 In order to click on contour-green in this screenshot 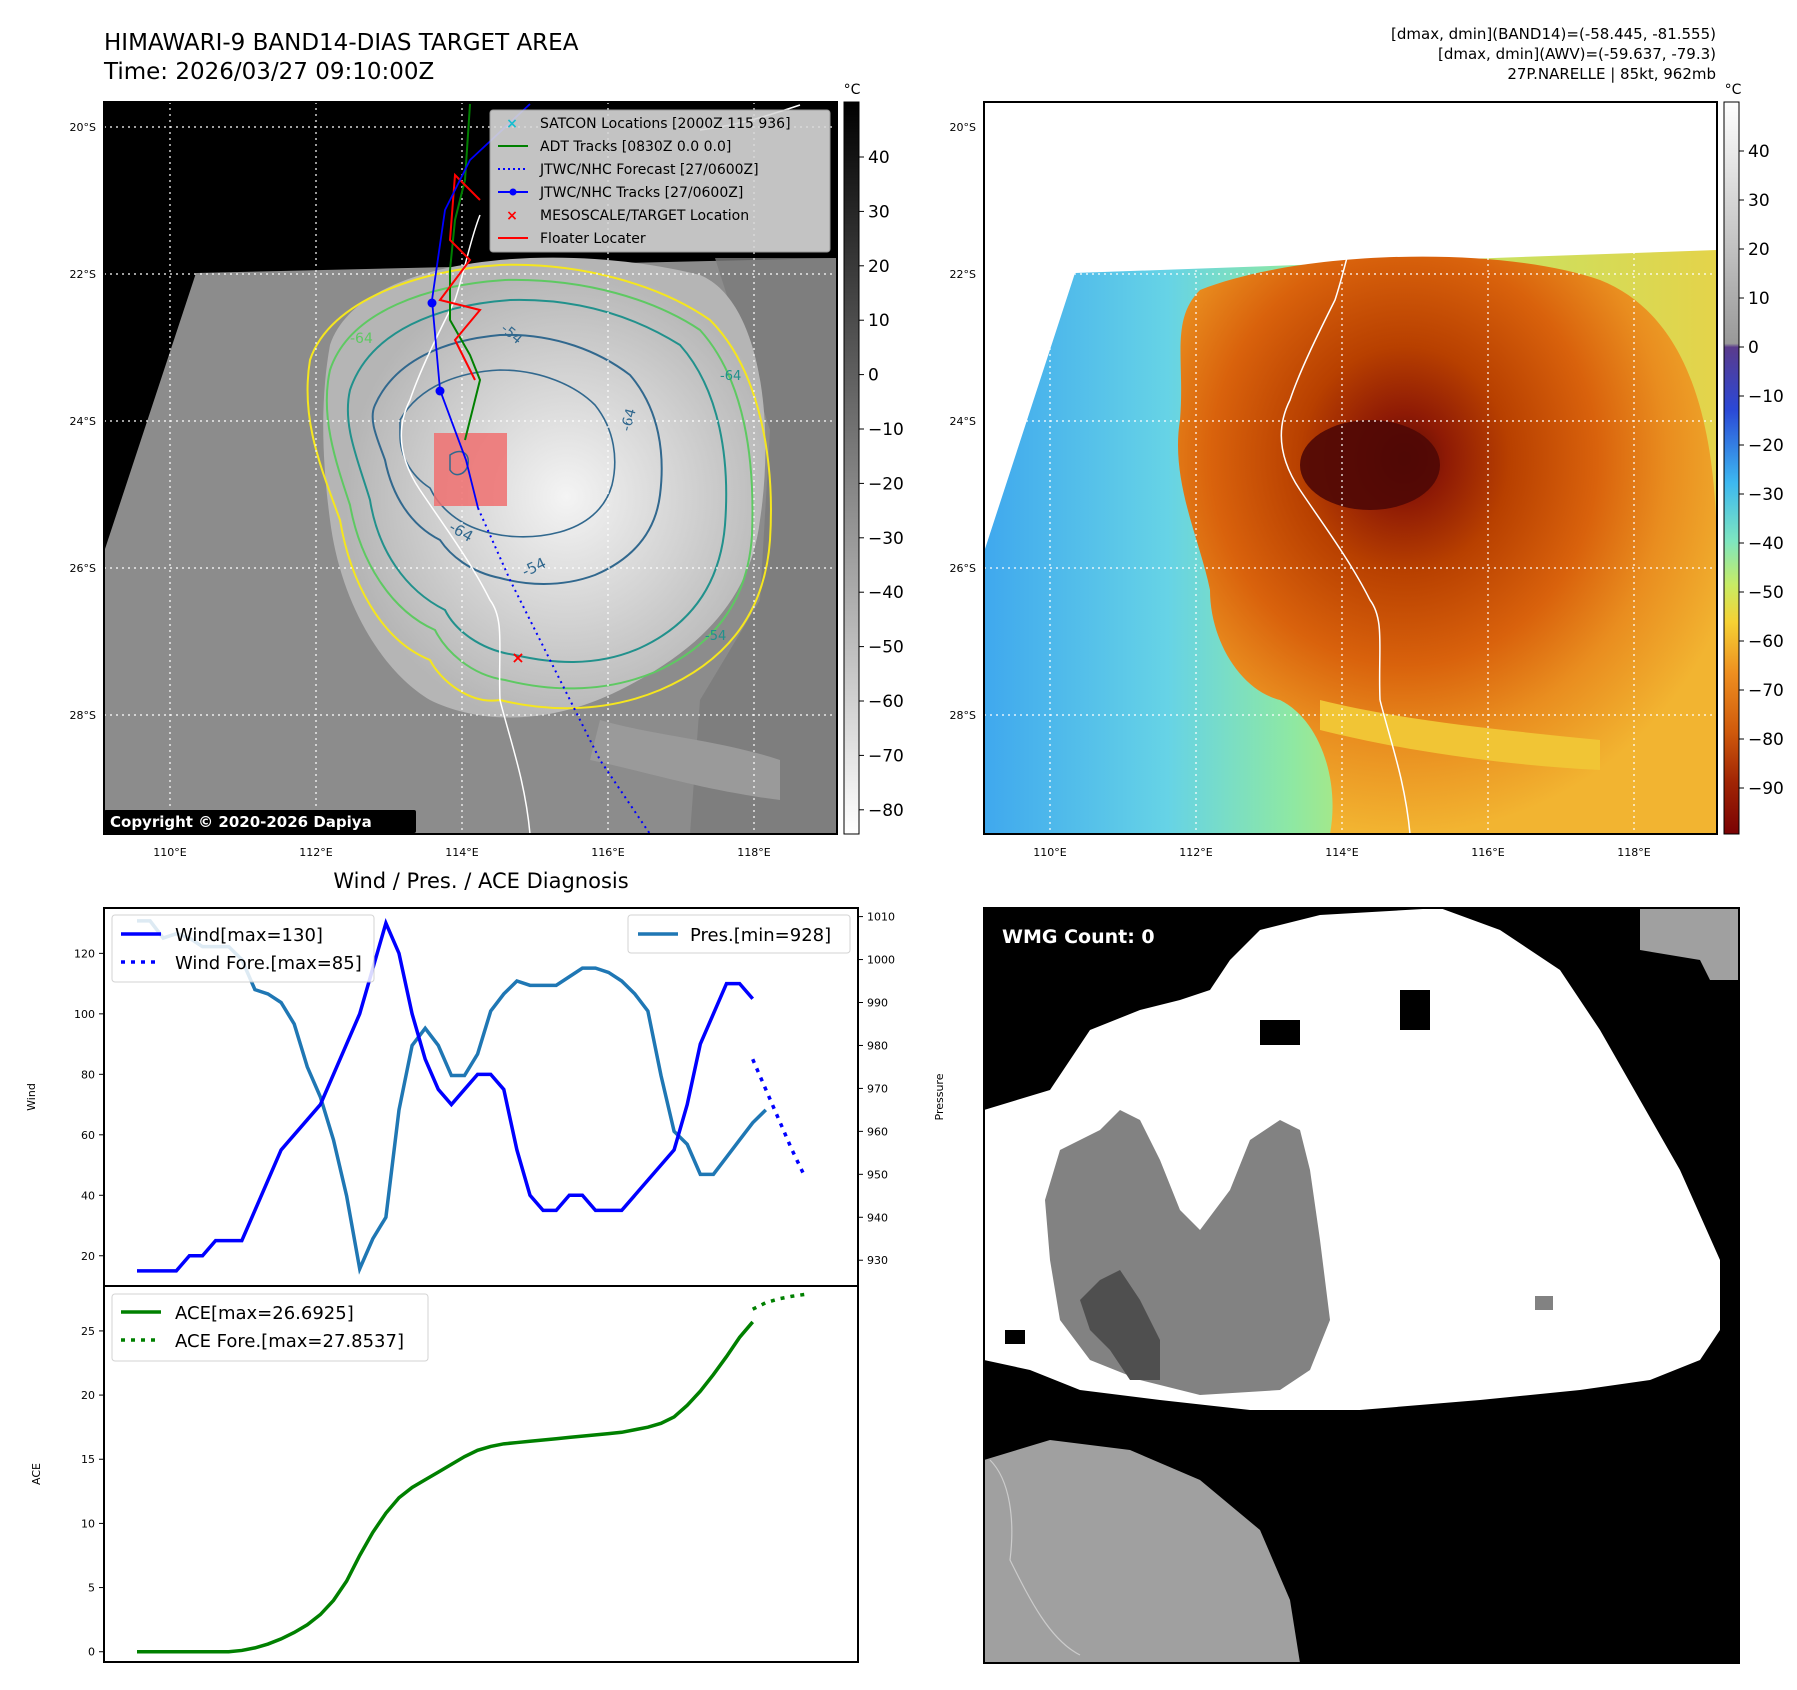, I will do `click(539, 484)`.